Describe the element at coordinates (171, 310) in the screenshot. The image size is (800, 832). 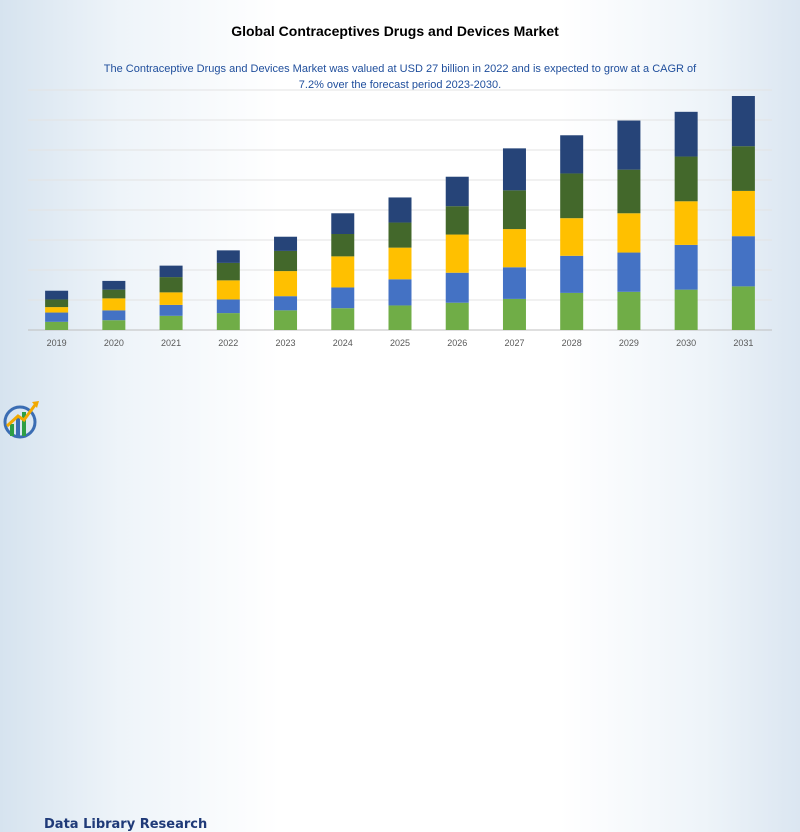
I see `bar-segment-2021-s2` at that location.